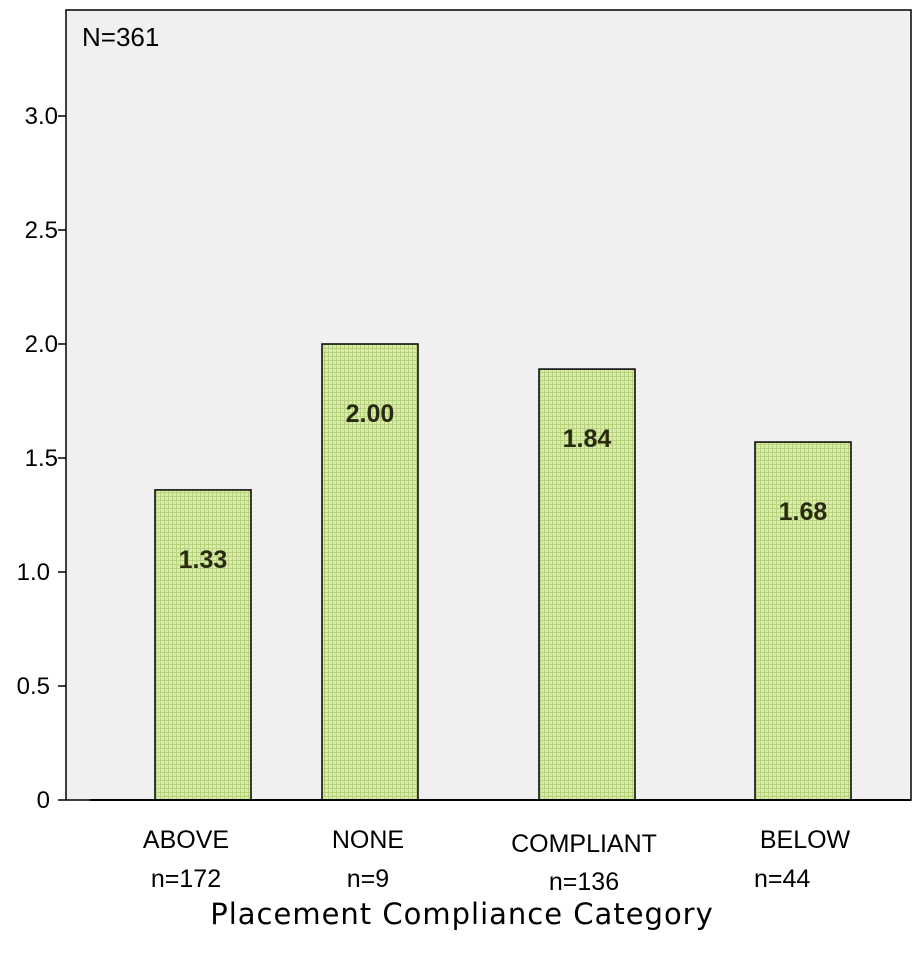 The image size is (915, 964). I want to click on total-count-label: N=361, so click(120, 37).